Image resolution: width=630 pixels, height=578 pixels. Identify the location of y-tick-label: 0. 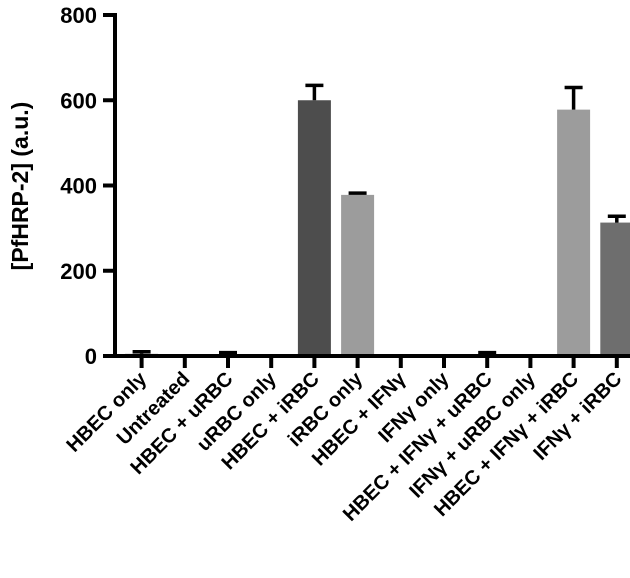
(91, 356).